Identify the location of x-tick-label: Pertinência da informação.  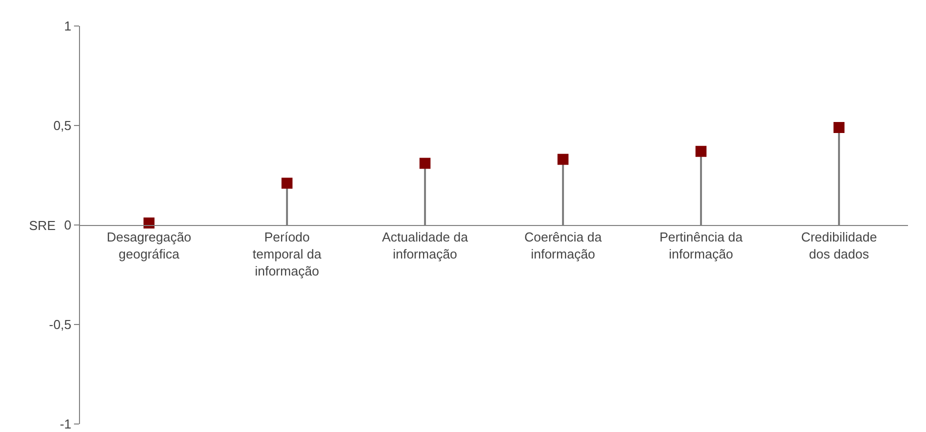
(701, 246).